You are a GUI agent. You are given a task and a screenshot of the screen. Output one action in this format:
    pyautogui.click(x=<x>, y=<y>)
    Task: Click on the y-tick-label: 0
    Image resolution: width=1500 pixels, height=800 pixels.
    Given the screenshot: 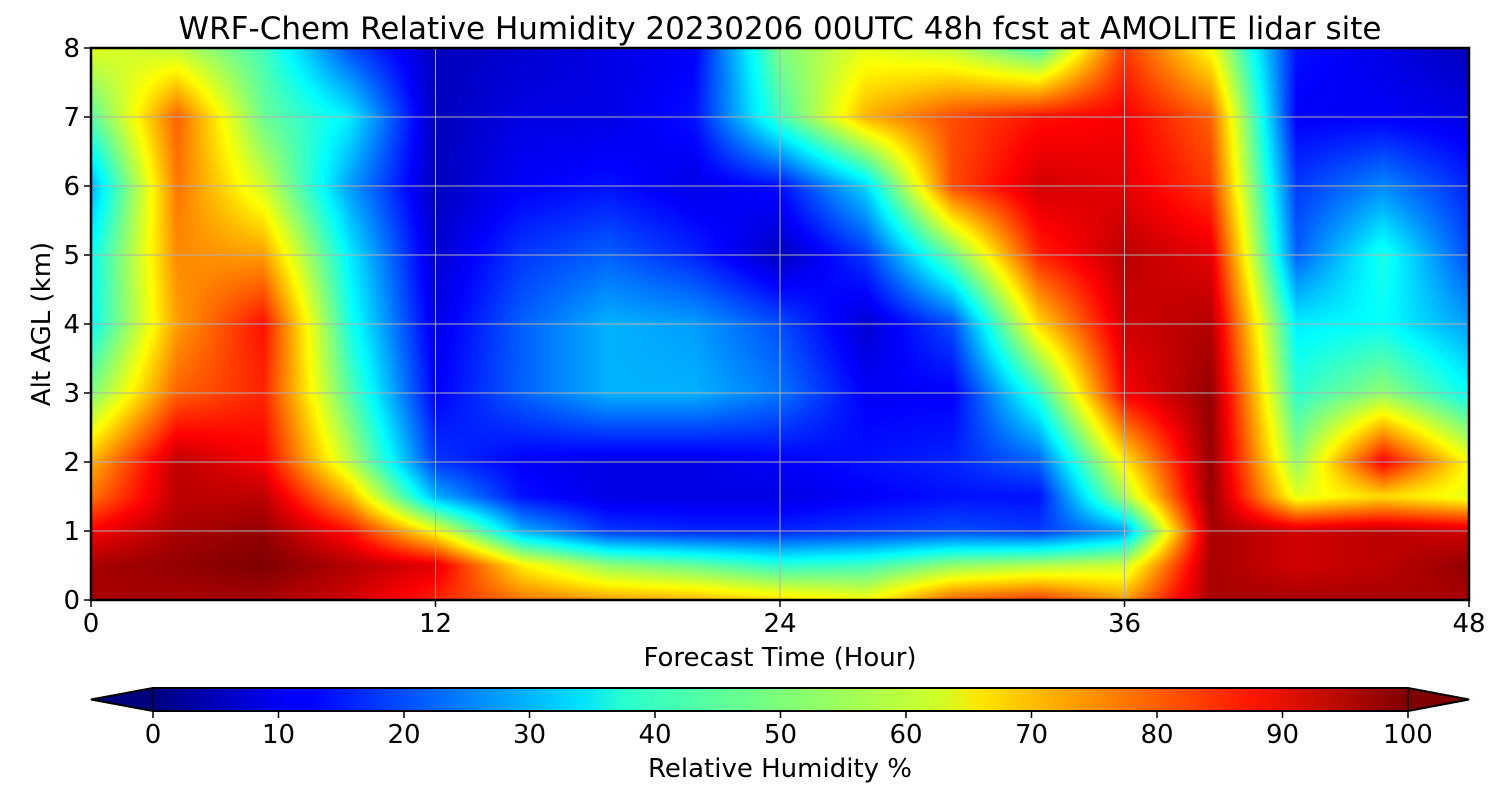 What is the action you would take?
    pyautogui.click(x=71, y=601)
    